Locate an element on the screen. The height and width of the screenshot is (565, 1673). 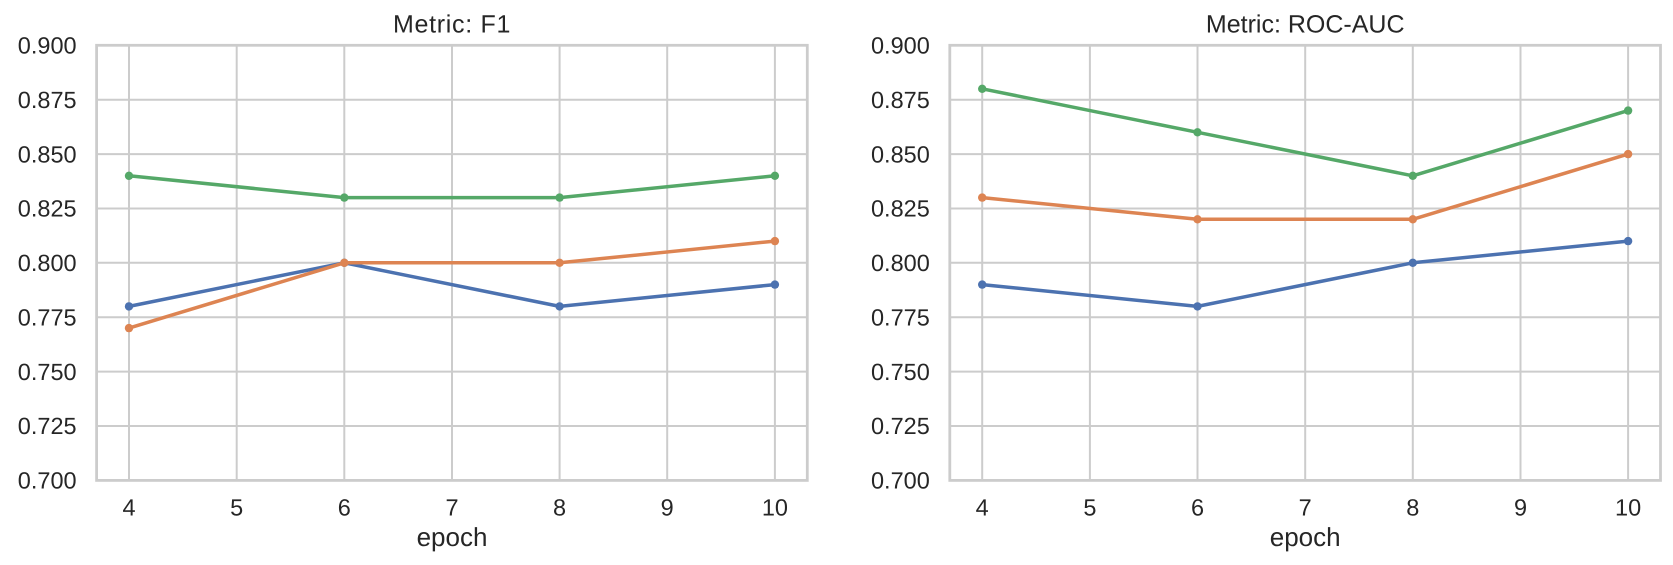
svg-text: Metric: F1 is located at coordinates (452, 25).